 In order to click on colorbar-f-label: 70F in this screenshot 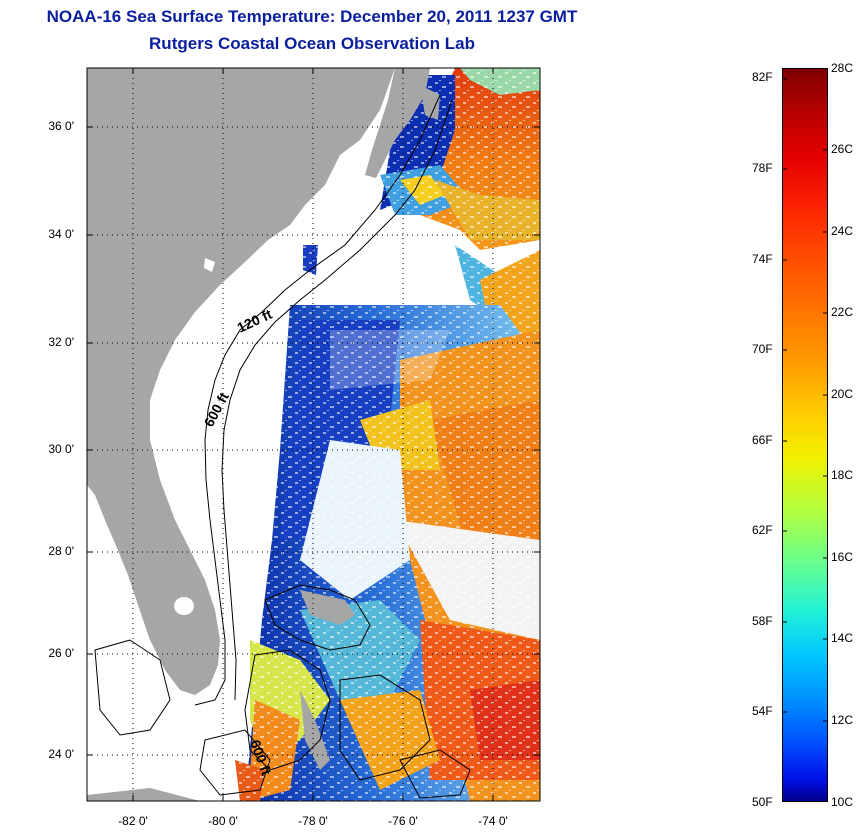, I will do `click(762, 349)`.